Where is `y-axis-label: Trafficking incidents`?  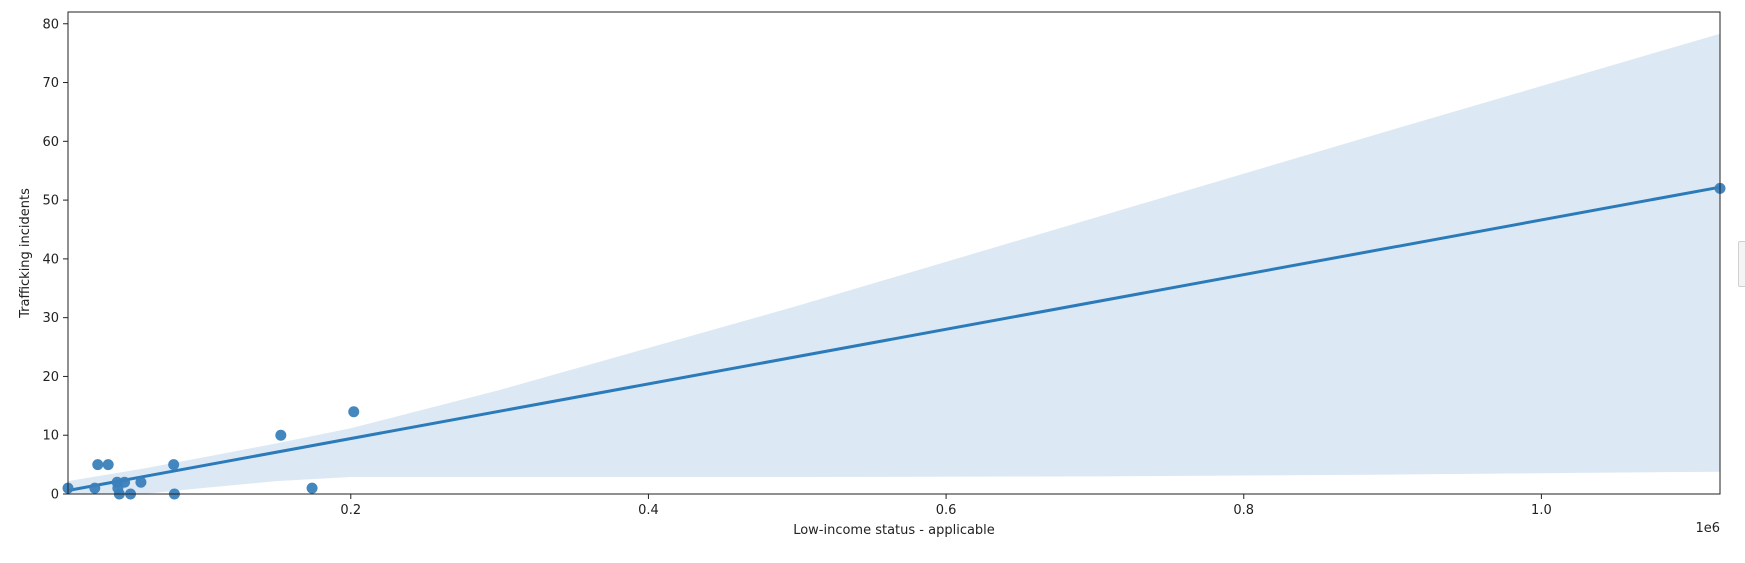 y-axis-label: Trafficking incidents is located at coordinates (25, 253).